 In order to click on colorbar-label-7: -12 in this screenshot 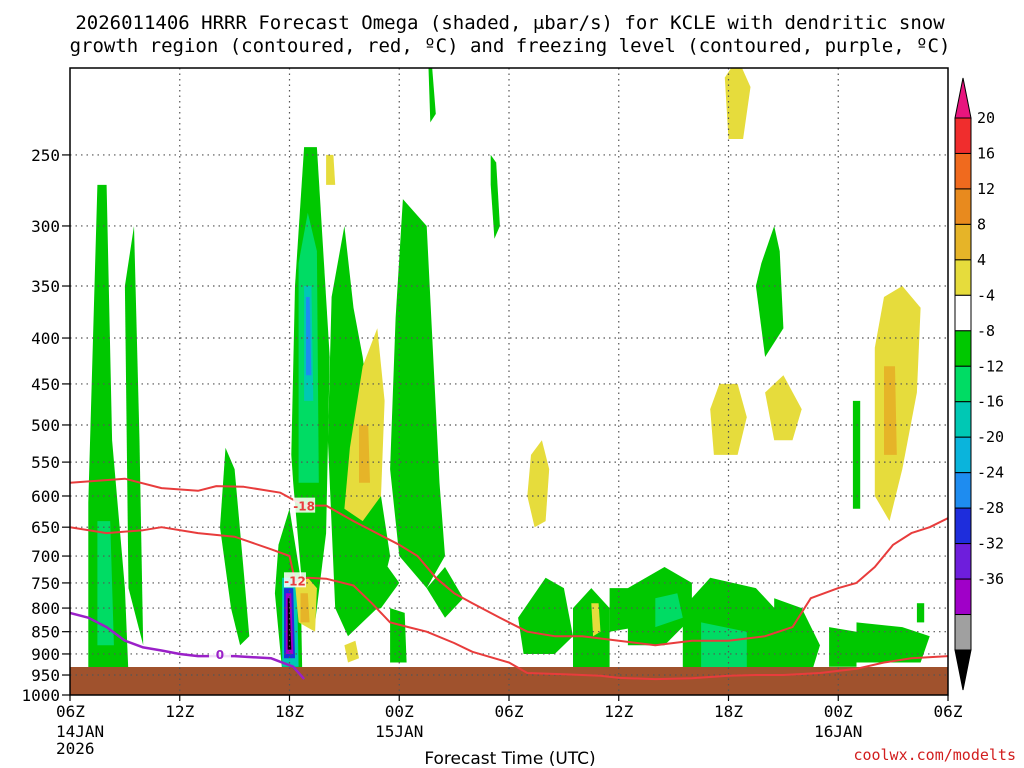, I will do `click(990, 366)`.